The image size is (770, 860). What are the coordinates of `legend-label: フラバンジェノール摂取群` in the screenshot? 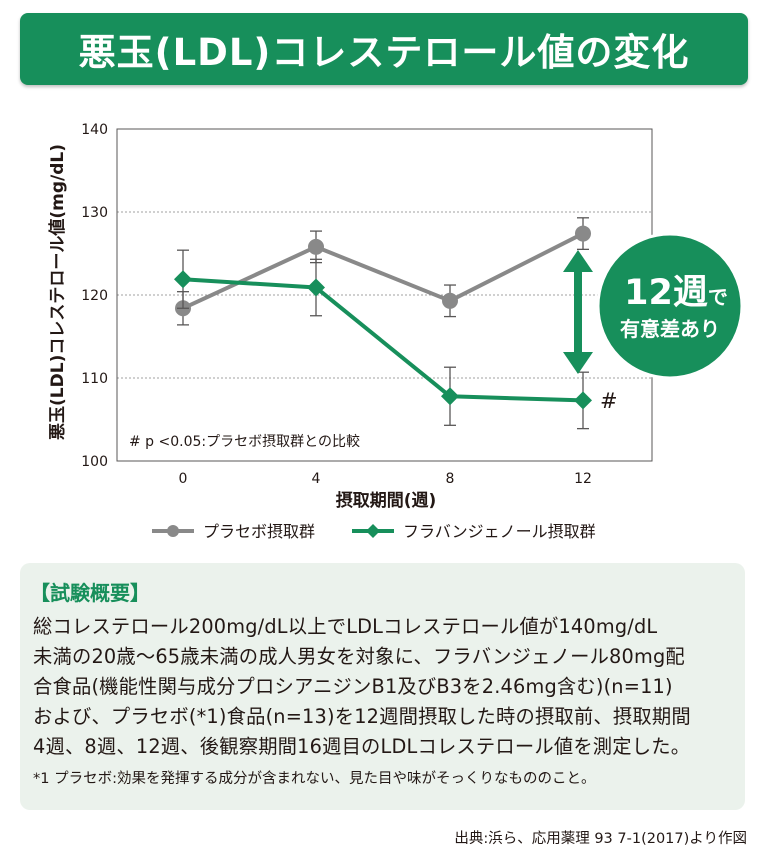 It's located at (499, 531).